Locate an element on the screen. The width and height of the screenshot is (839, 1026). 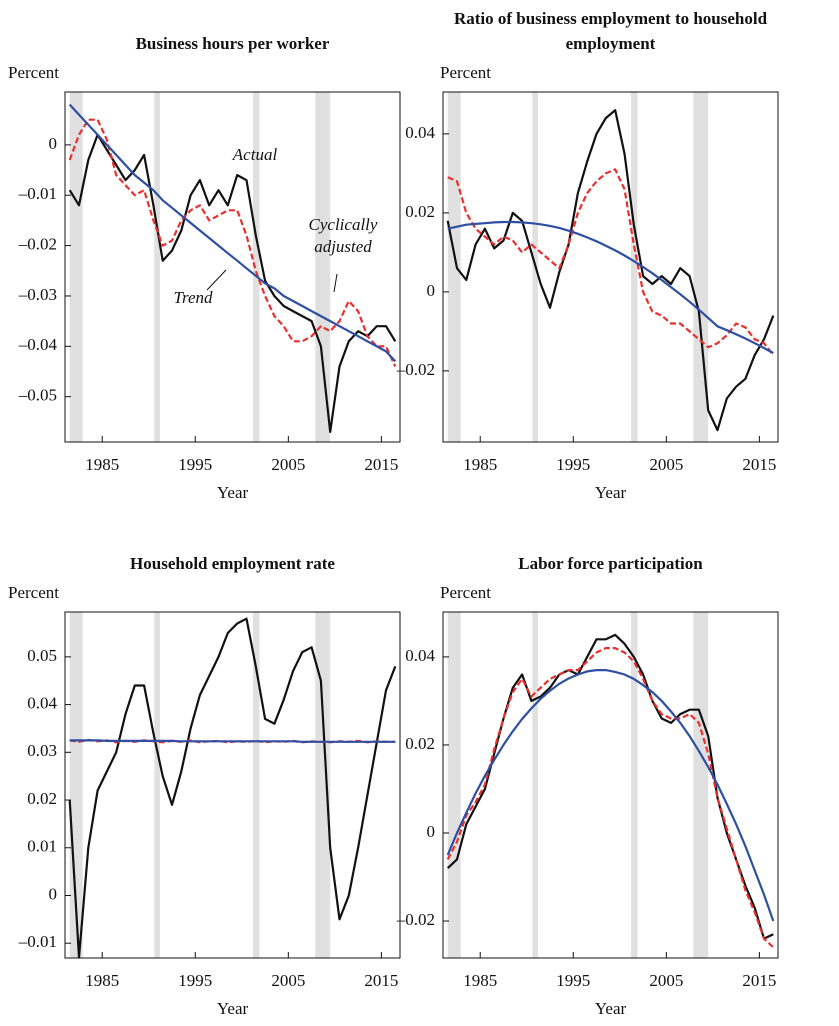
chart-title: Household employment rate is located at coordinates (232, 563).